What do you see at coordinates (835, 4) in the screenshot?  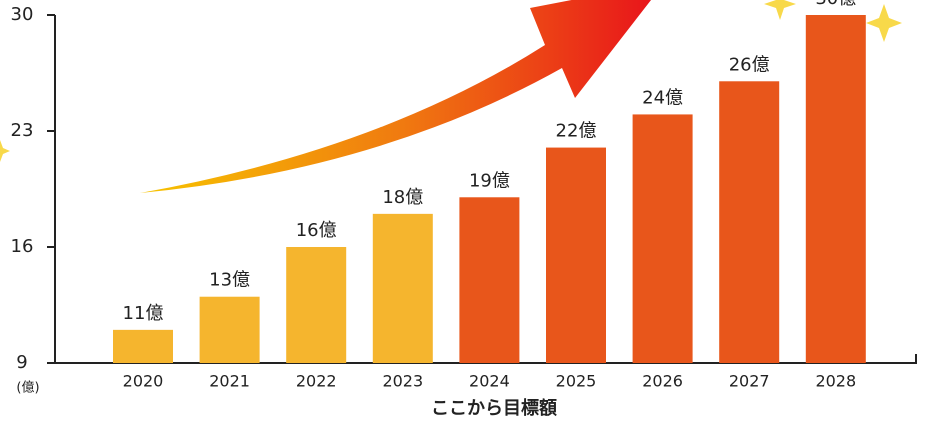 I see `value-label: 30億` at bounding box center [835, 4].